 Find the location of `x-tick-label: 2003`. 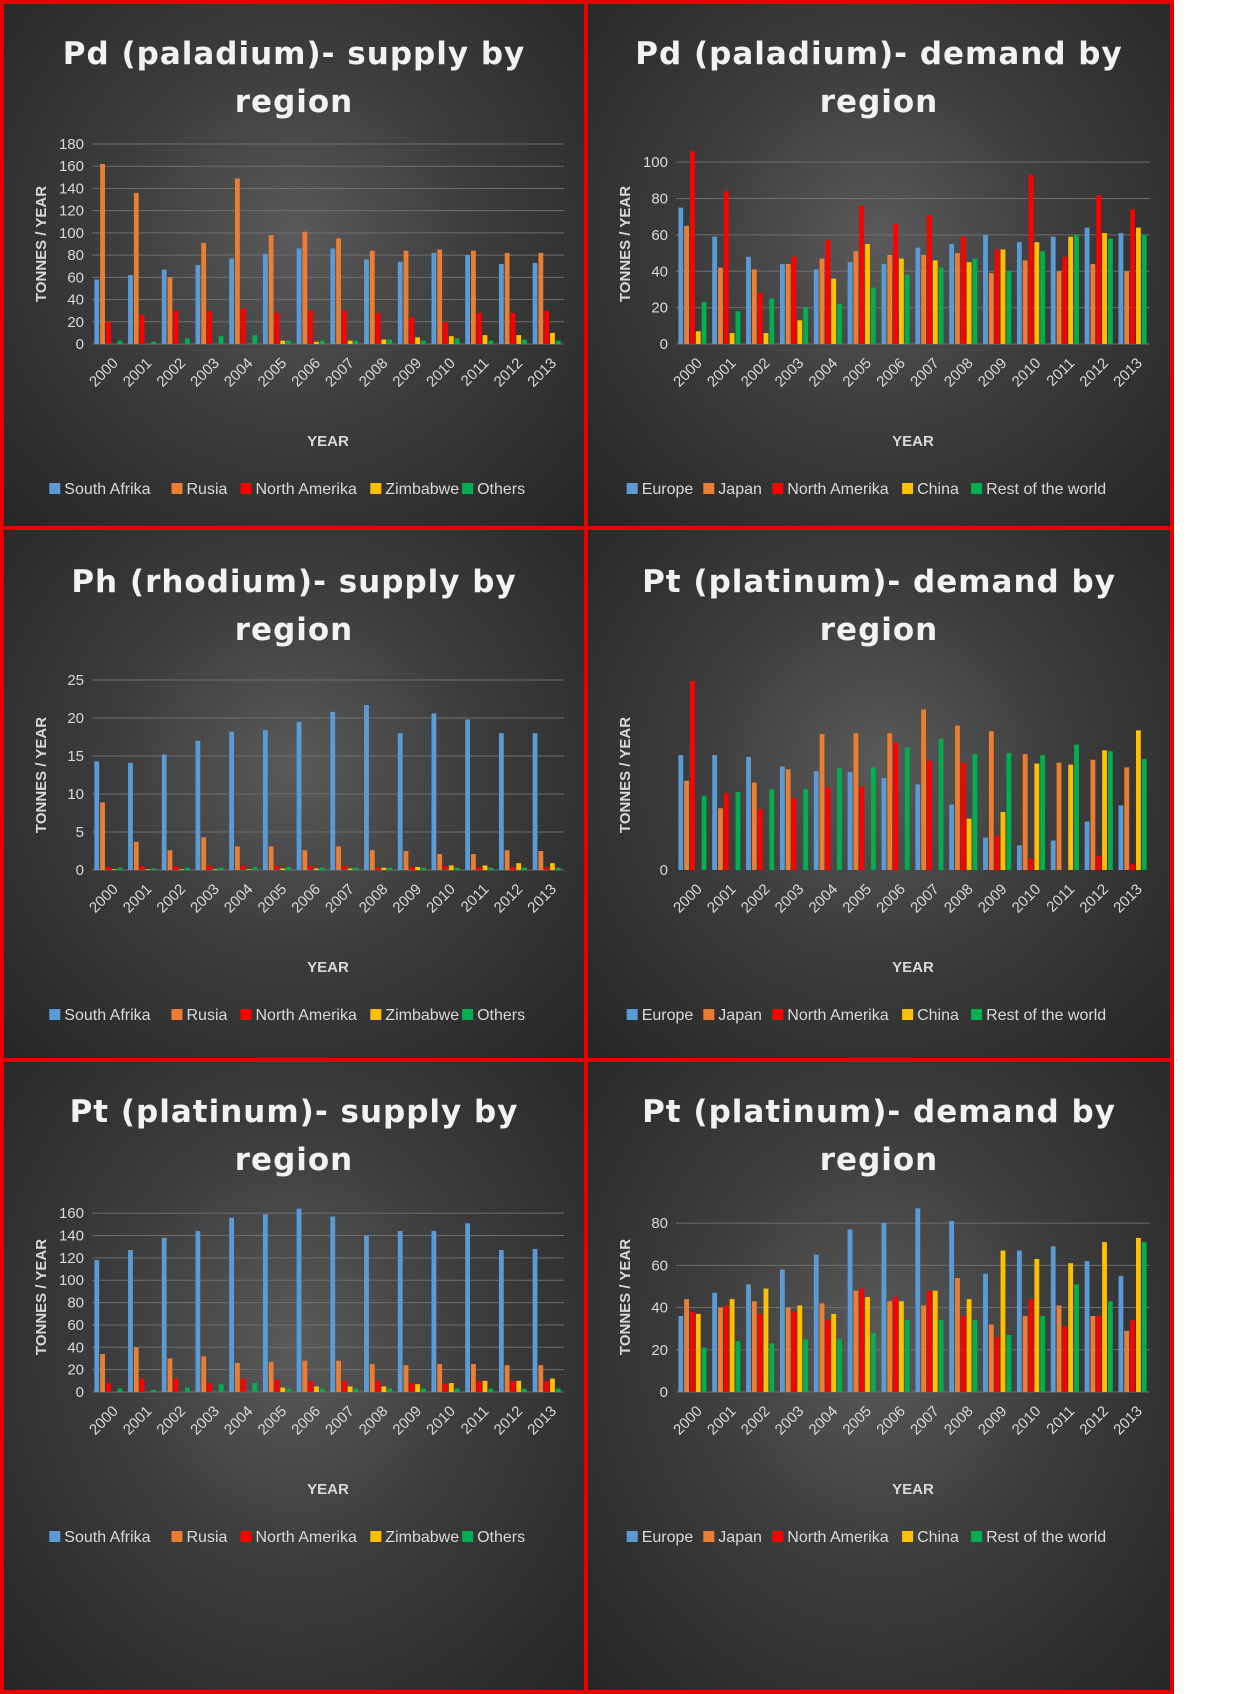

x-tick-label: 2003 is located at coordinates (205, 373).